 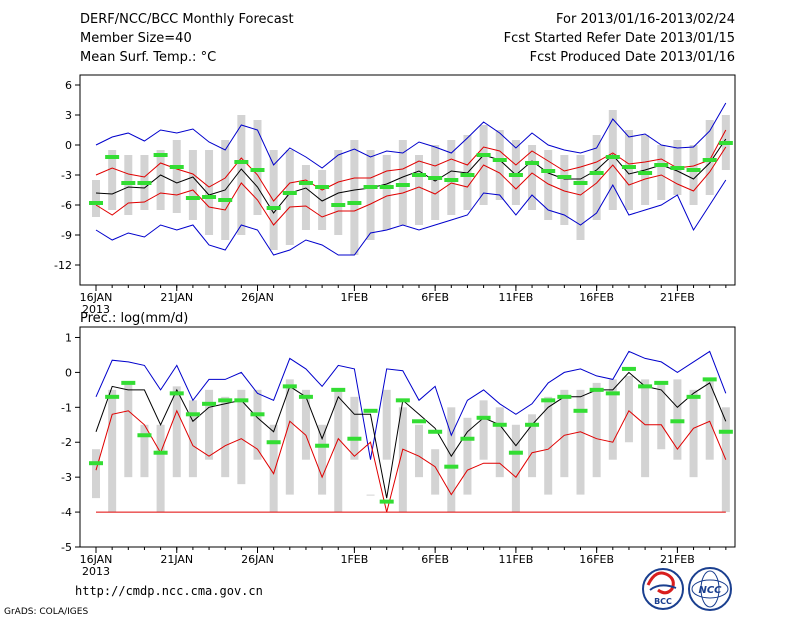 I want to click on temperature-line-mean-plus, so click(x=411, y=165).